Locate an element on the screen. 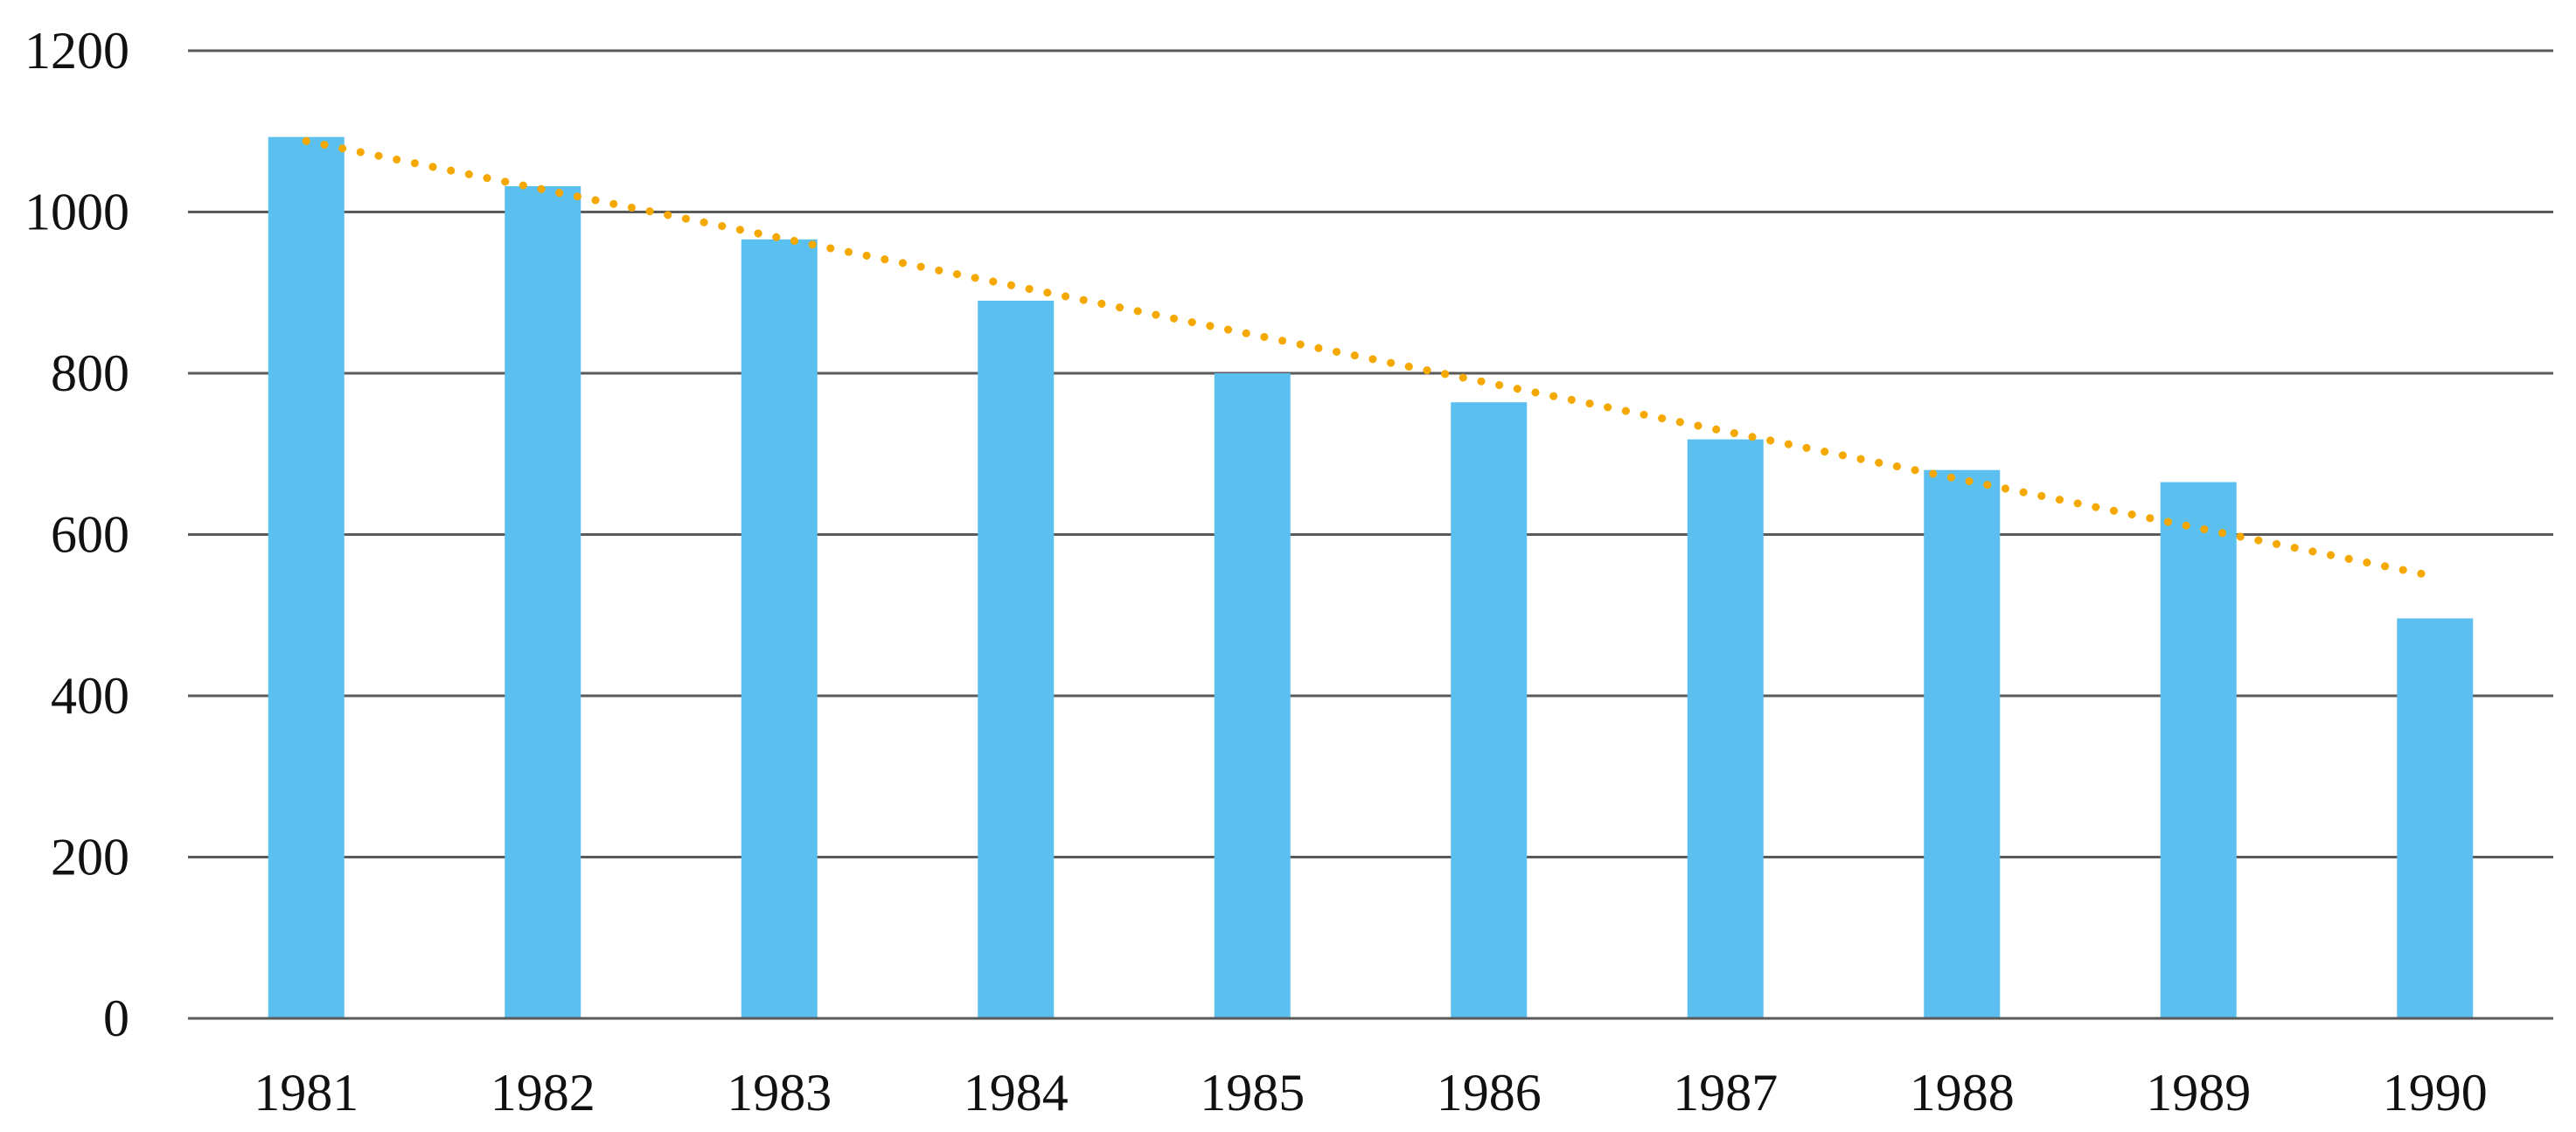 This screenshot has height=1132, width=2576. bar-1986 is located at coordinates (1489, 710).